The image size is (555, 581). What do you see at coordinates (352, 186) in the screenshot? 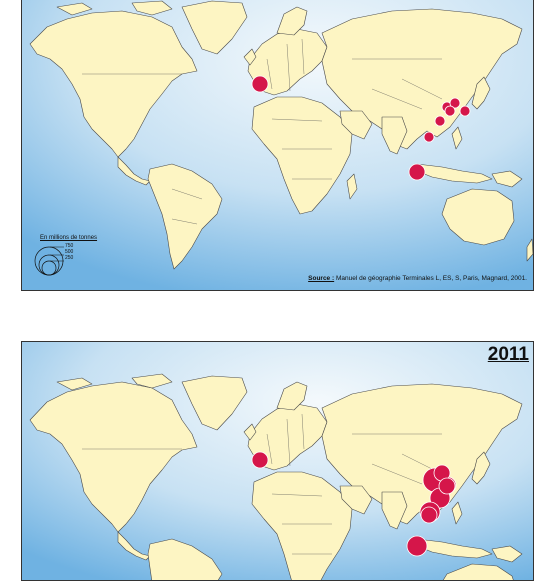
I see `madagascar` at bounding box center [352, 186].